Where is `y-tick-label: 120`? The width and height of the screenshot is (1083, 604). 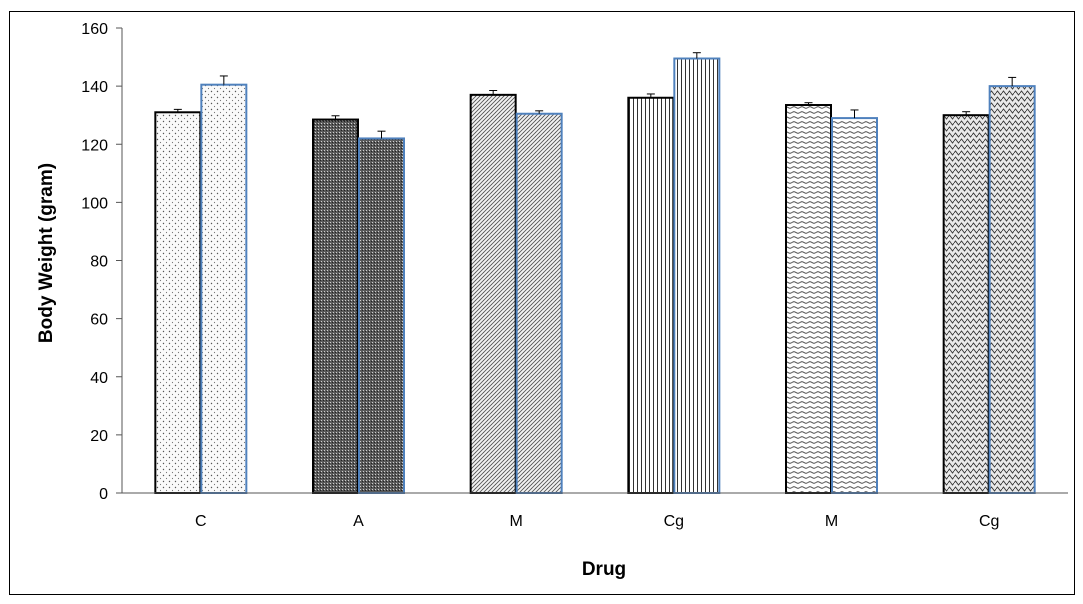 y-tick-label: 120 is located at coordinates (94, 145).